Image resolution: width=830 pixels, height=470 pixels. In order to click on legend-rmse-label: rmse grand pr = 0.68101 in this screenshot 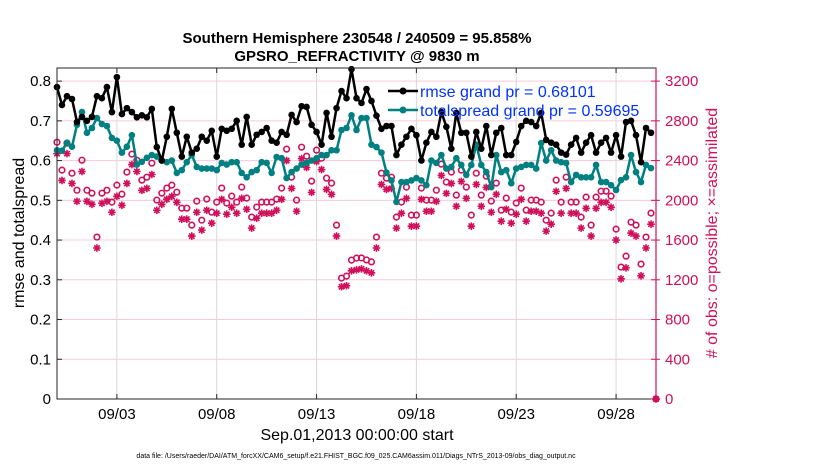, I will do `click(508, 92)`.